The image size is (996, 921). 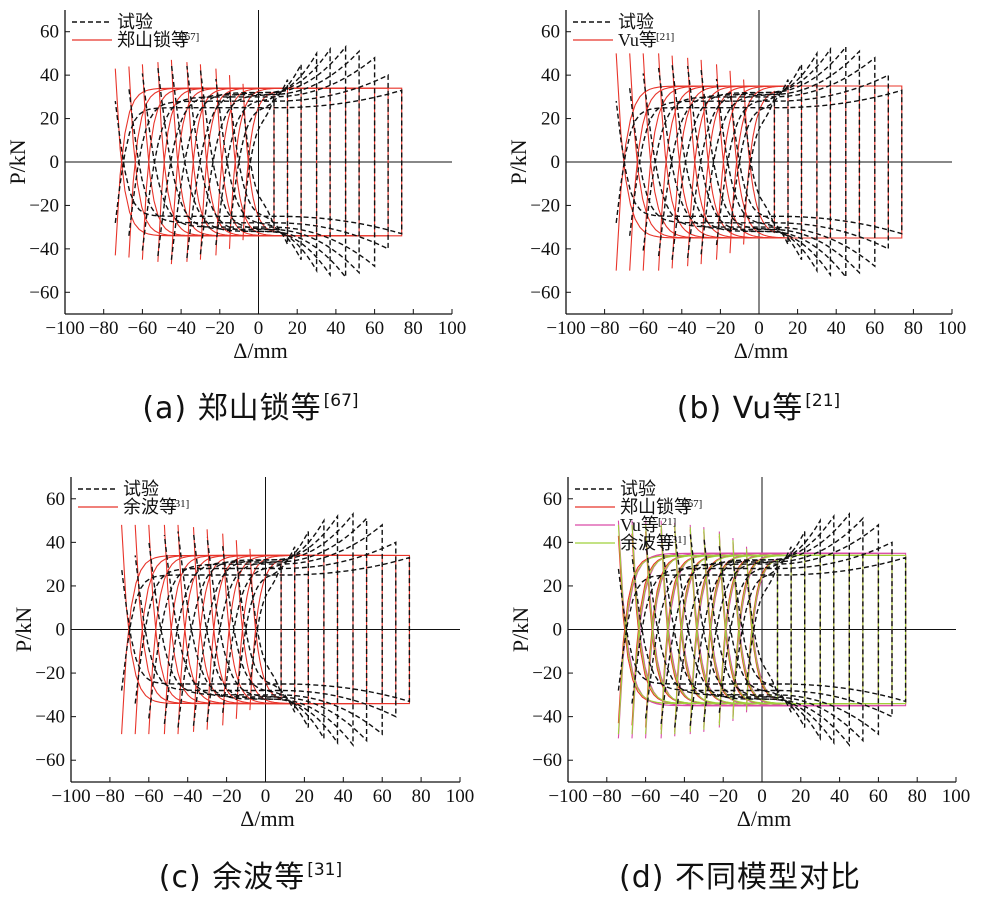 What do you see at coordinates (231, 408) in the screenshot?
I see `panel-caption: (a) 郑山锁等` at bounding box center [231, 408].